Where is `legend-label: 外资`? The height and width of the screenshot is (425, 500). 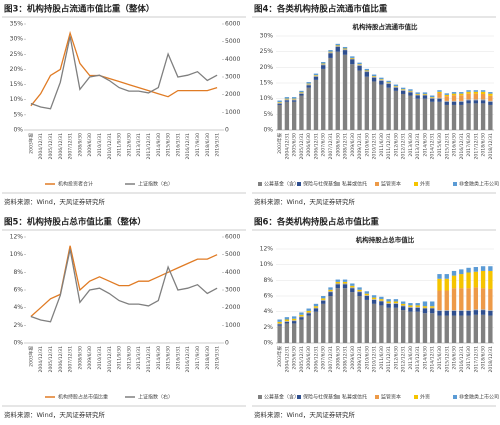
legend-label: 外资 is located at coordinates (425, 397).